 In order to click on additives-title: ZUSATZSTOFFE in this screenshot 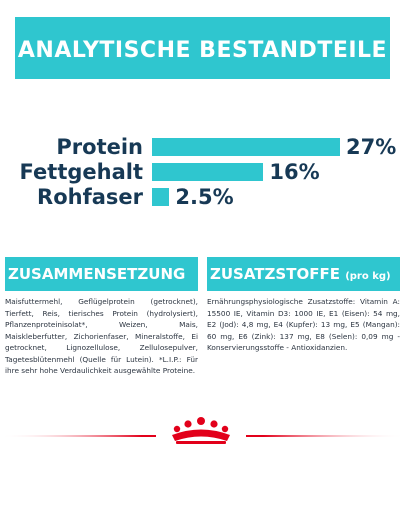, I will do `click(275, 274)`.